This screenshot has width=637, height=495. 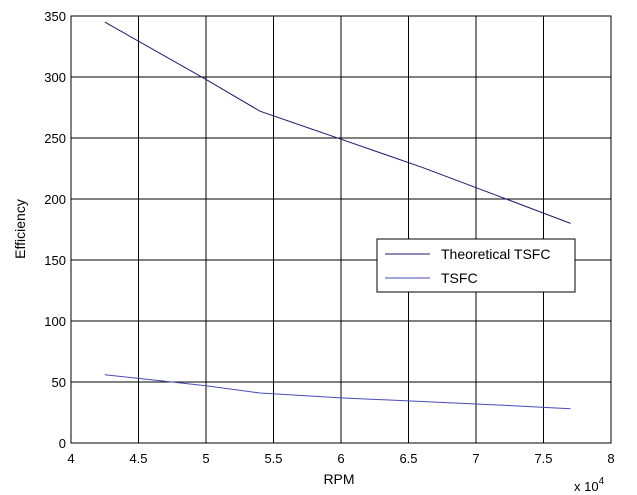 What do you see at coordinates (55, 138) in the screenshot?
I see `y-tick-label: 250` at bounding box center [55, 138].